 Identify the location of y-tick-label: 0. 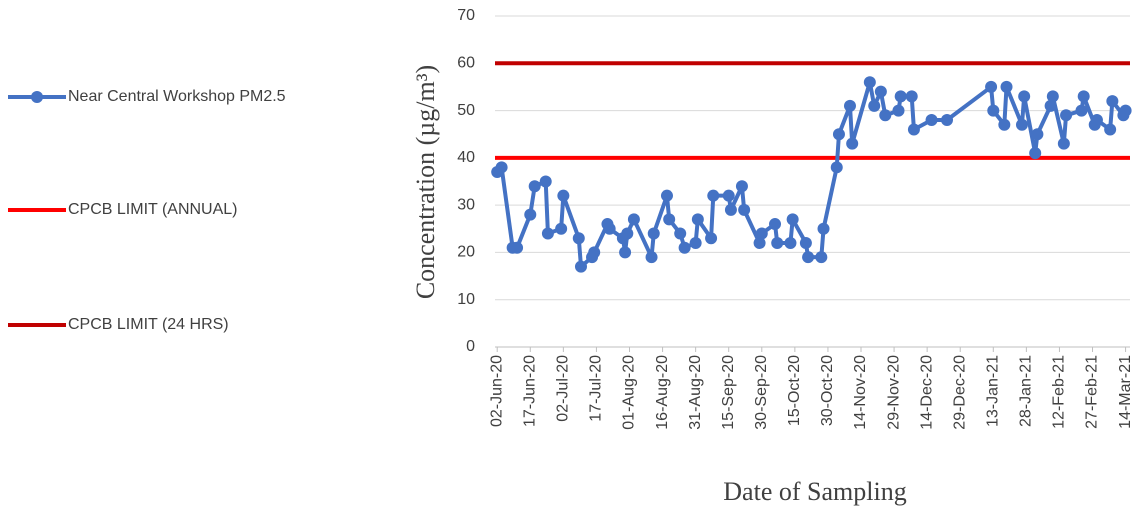
(470, 346).